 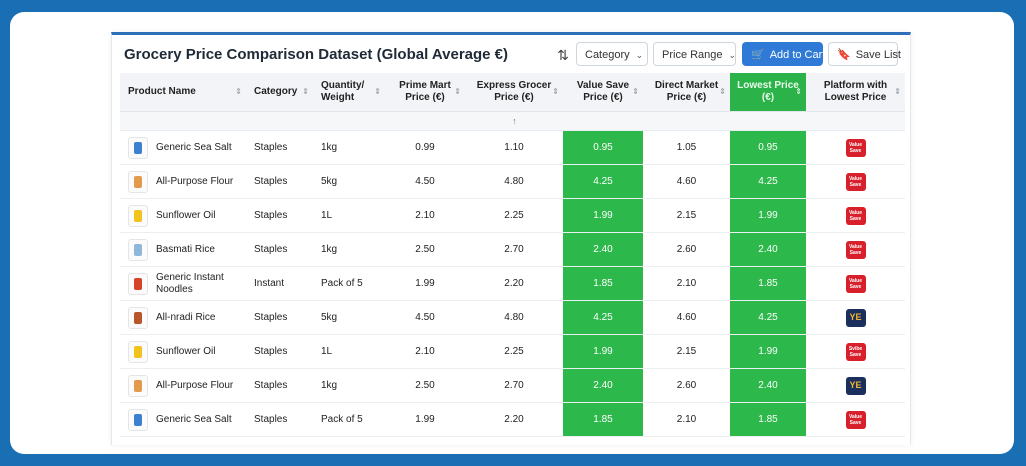 I want to click on product-cell: All-Purpose Flour, so click(x=183, y=385).